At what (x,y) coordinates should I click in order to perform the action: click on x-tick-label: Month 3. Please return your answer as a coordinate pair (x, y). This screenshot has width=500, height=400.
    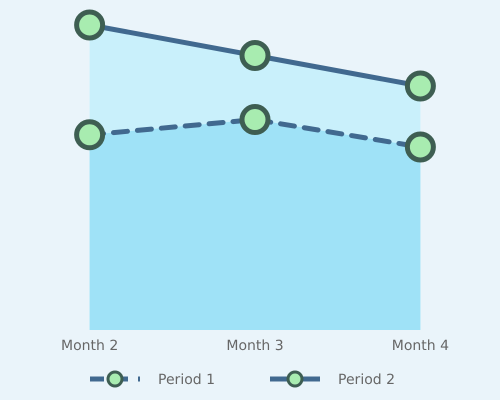
    Looking at the image, I should click on (255, 346).